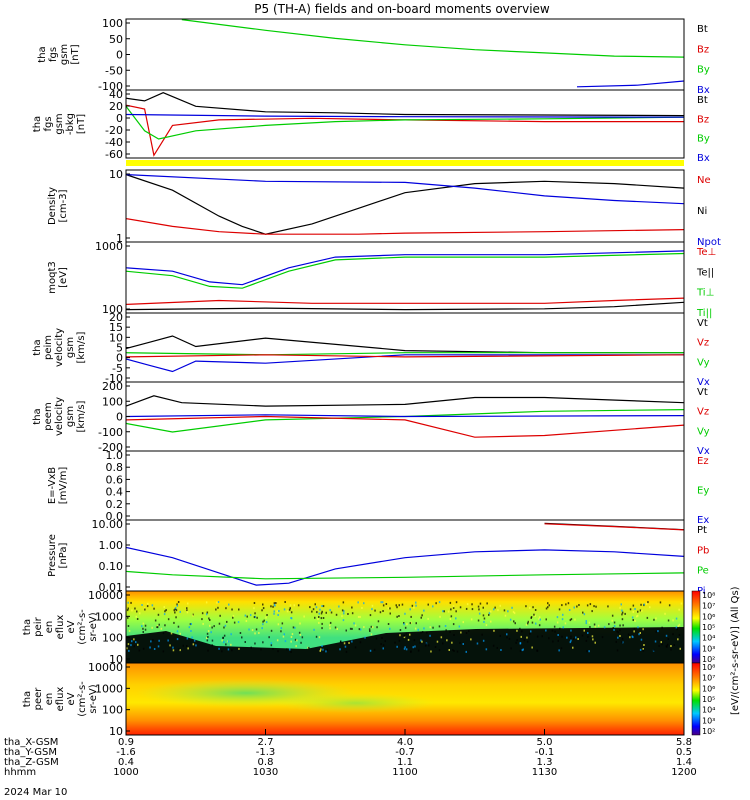 The height and width of the screenshot is (800, 750). I want to click on ylabel-line: eflux, so click(60, 699).